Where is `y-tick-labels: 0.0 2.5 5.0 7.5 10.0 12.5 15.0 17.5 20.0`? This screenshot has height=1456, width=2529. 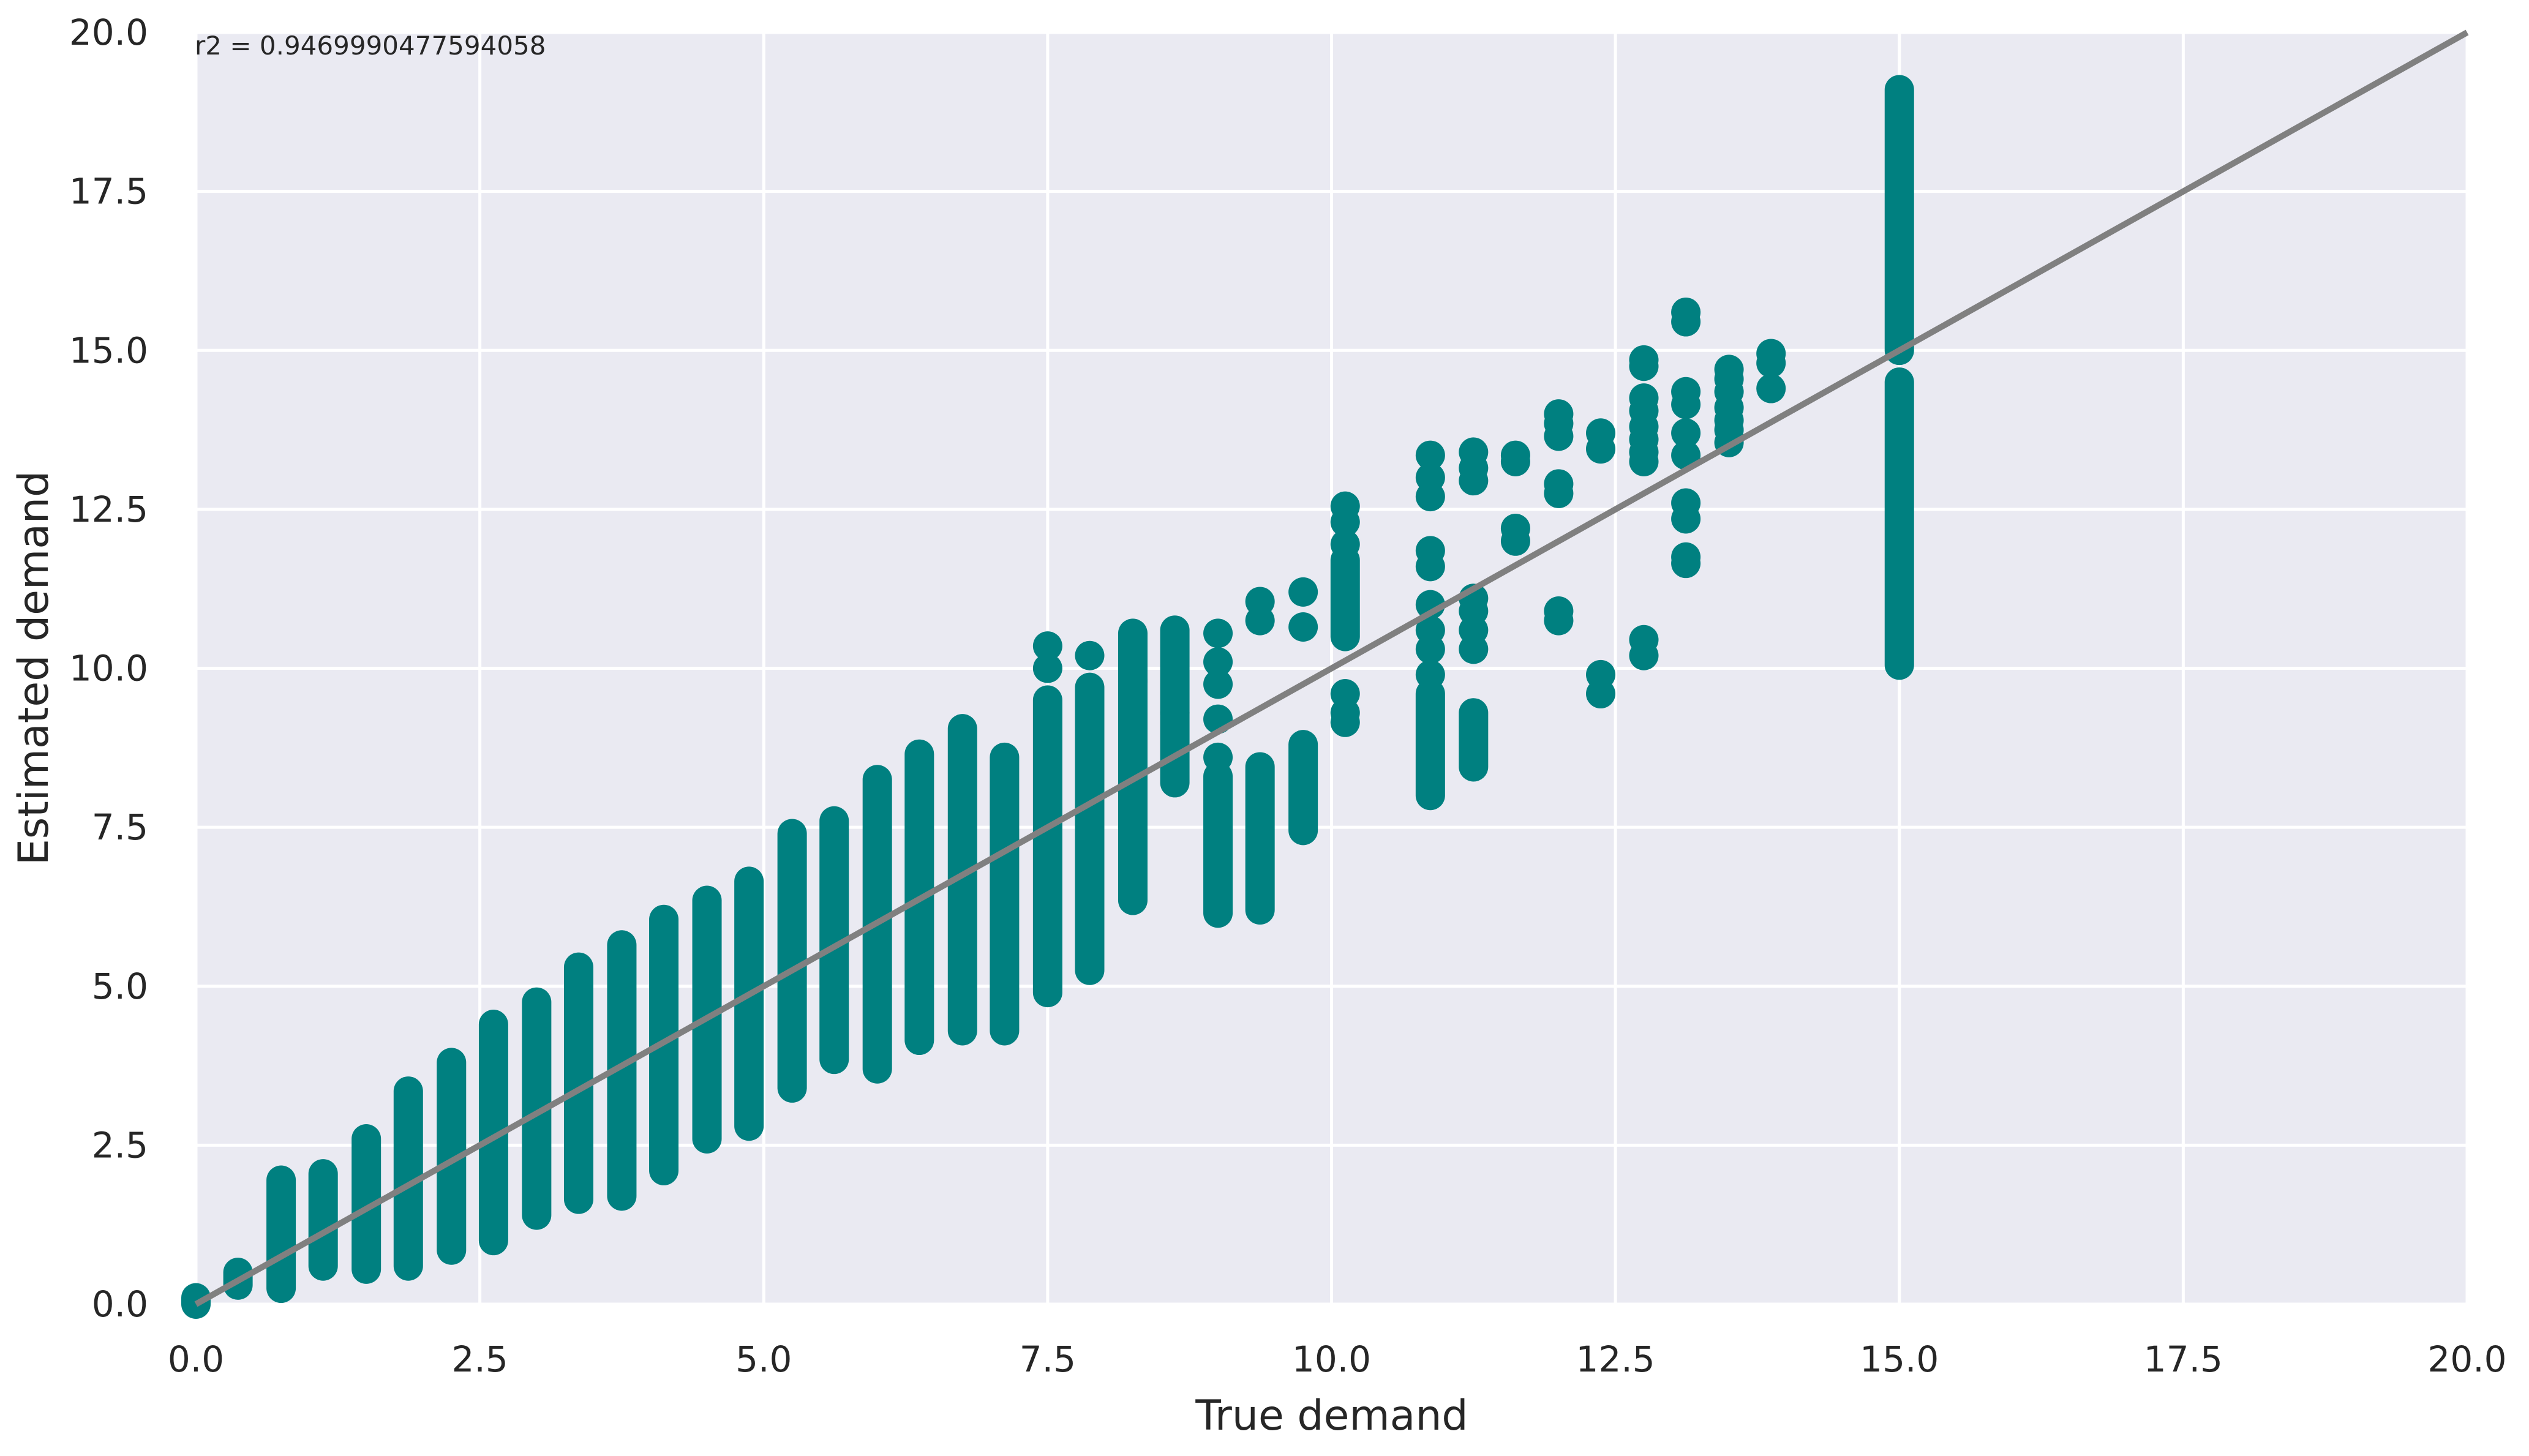
y-tick-labels: 0.0 2.5 5.0 7.5 10.0 12.5 15.0 17.5 20.0 is located at coordinates (108, 669).